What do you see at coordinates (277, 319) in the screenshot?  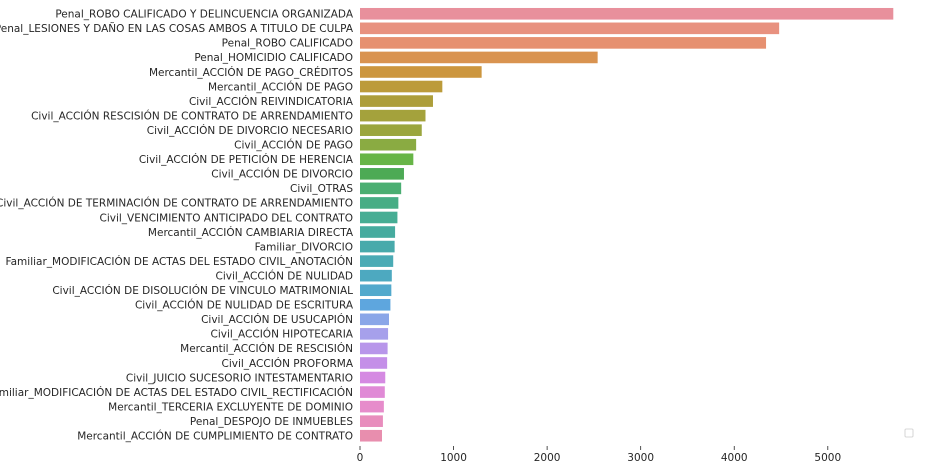 I see `category-label: Civil_ACCIÓN DE USUCAPIÓN` at bounding box center [277, 319].